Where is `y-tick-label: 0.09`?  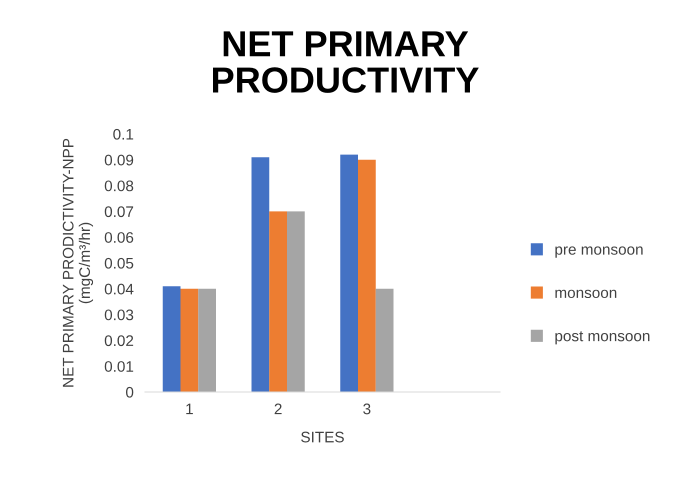 y-tick-label: 0.09 is located at coordinates (119, 160).